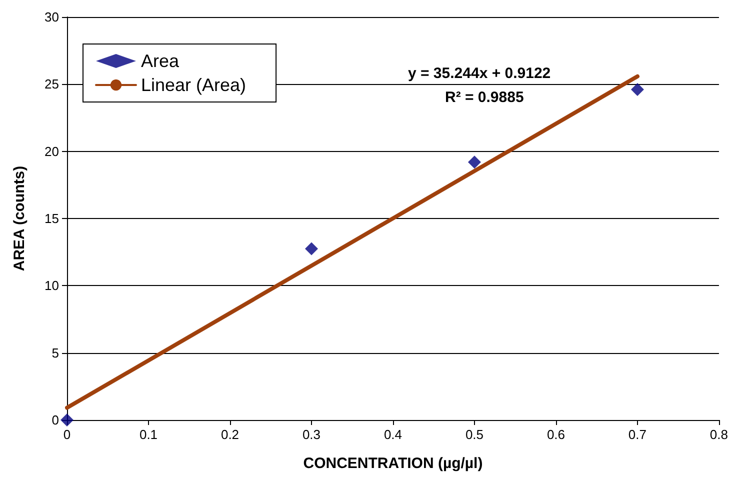 The height and width of the screenshot is (481, 731). I want to click on y-tick-label: 15, so click(51, 218).